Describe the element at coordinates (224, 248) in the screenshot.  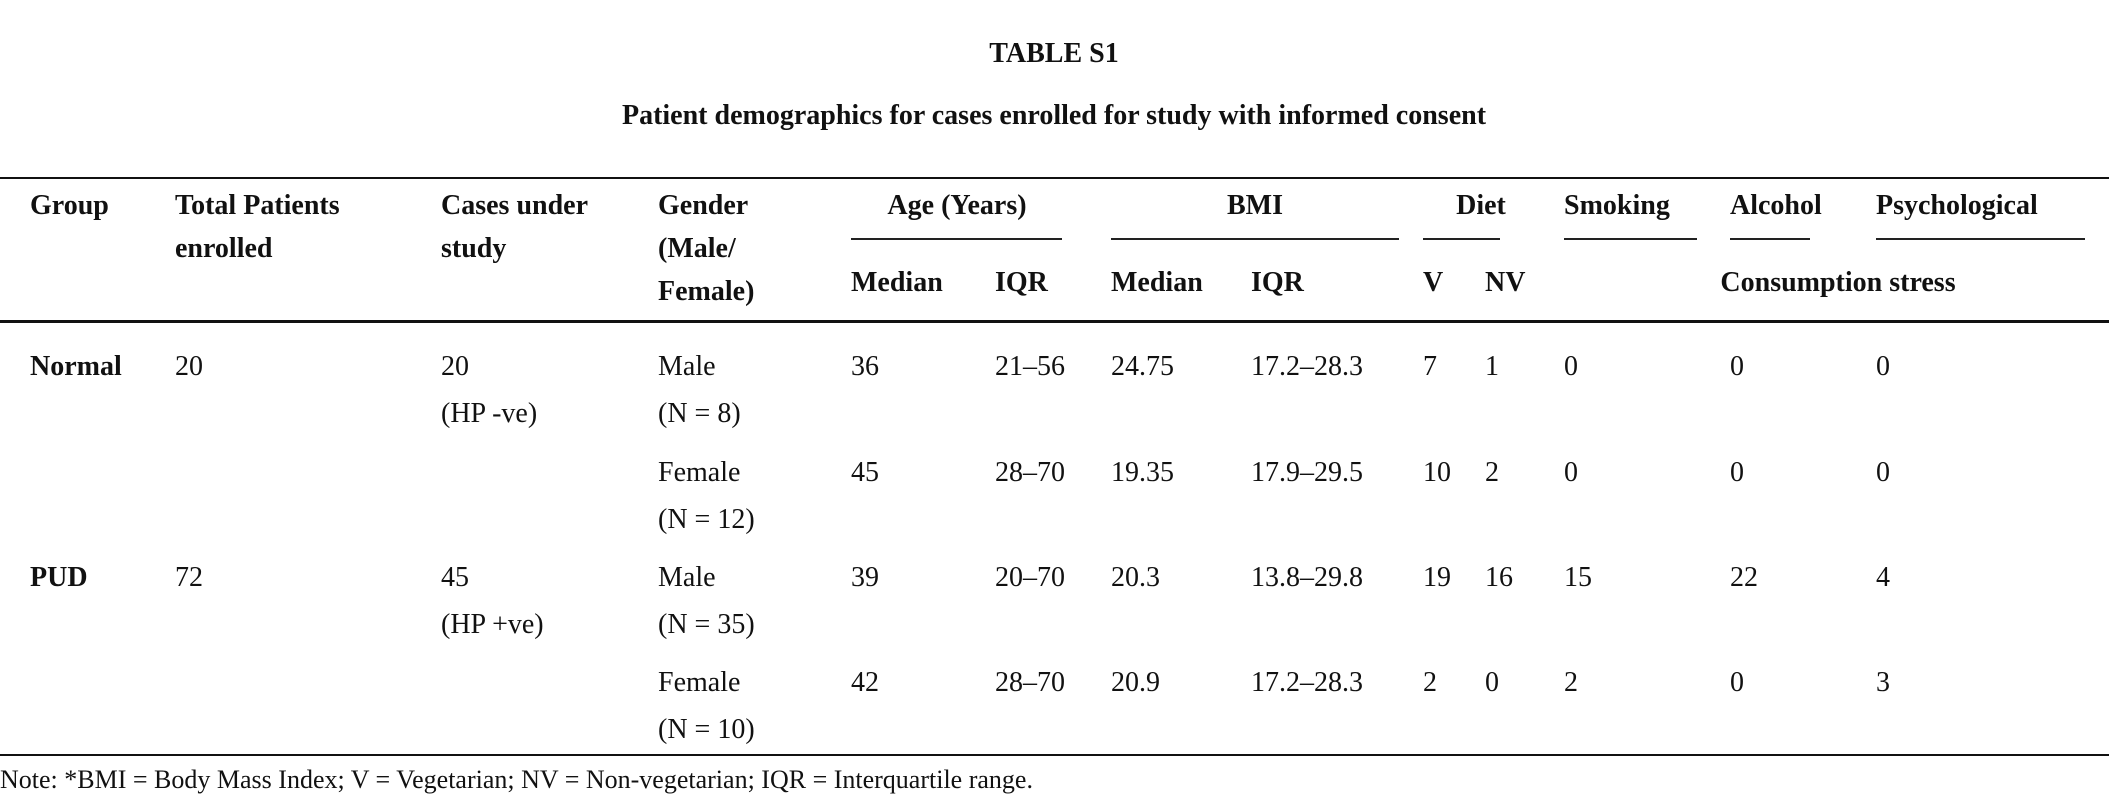
I see `header-total-2: enrolled` at that location.